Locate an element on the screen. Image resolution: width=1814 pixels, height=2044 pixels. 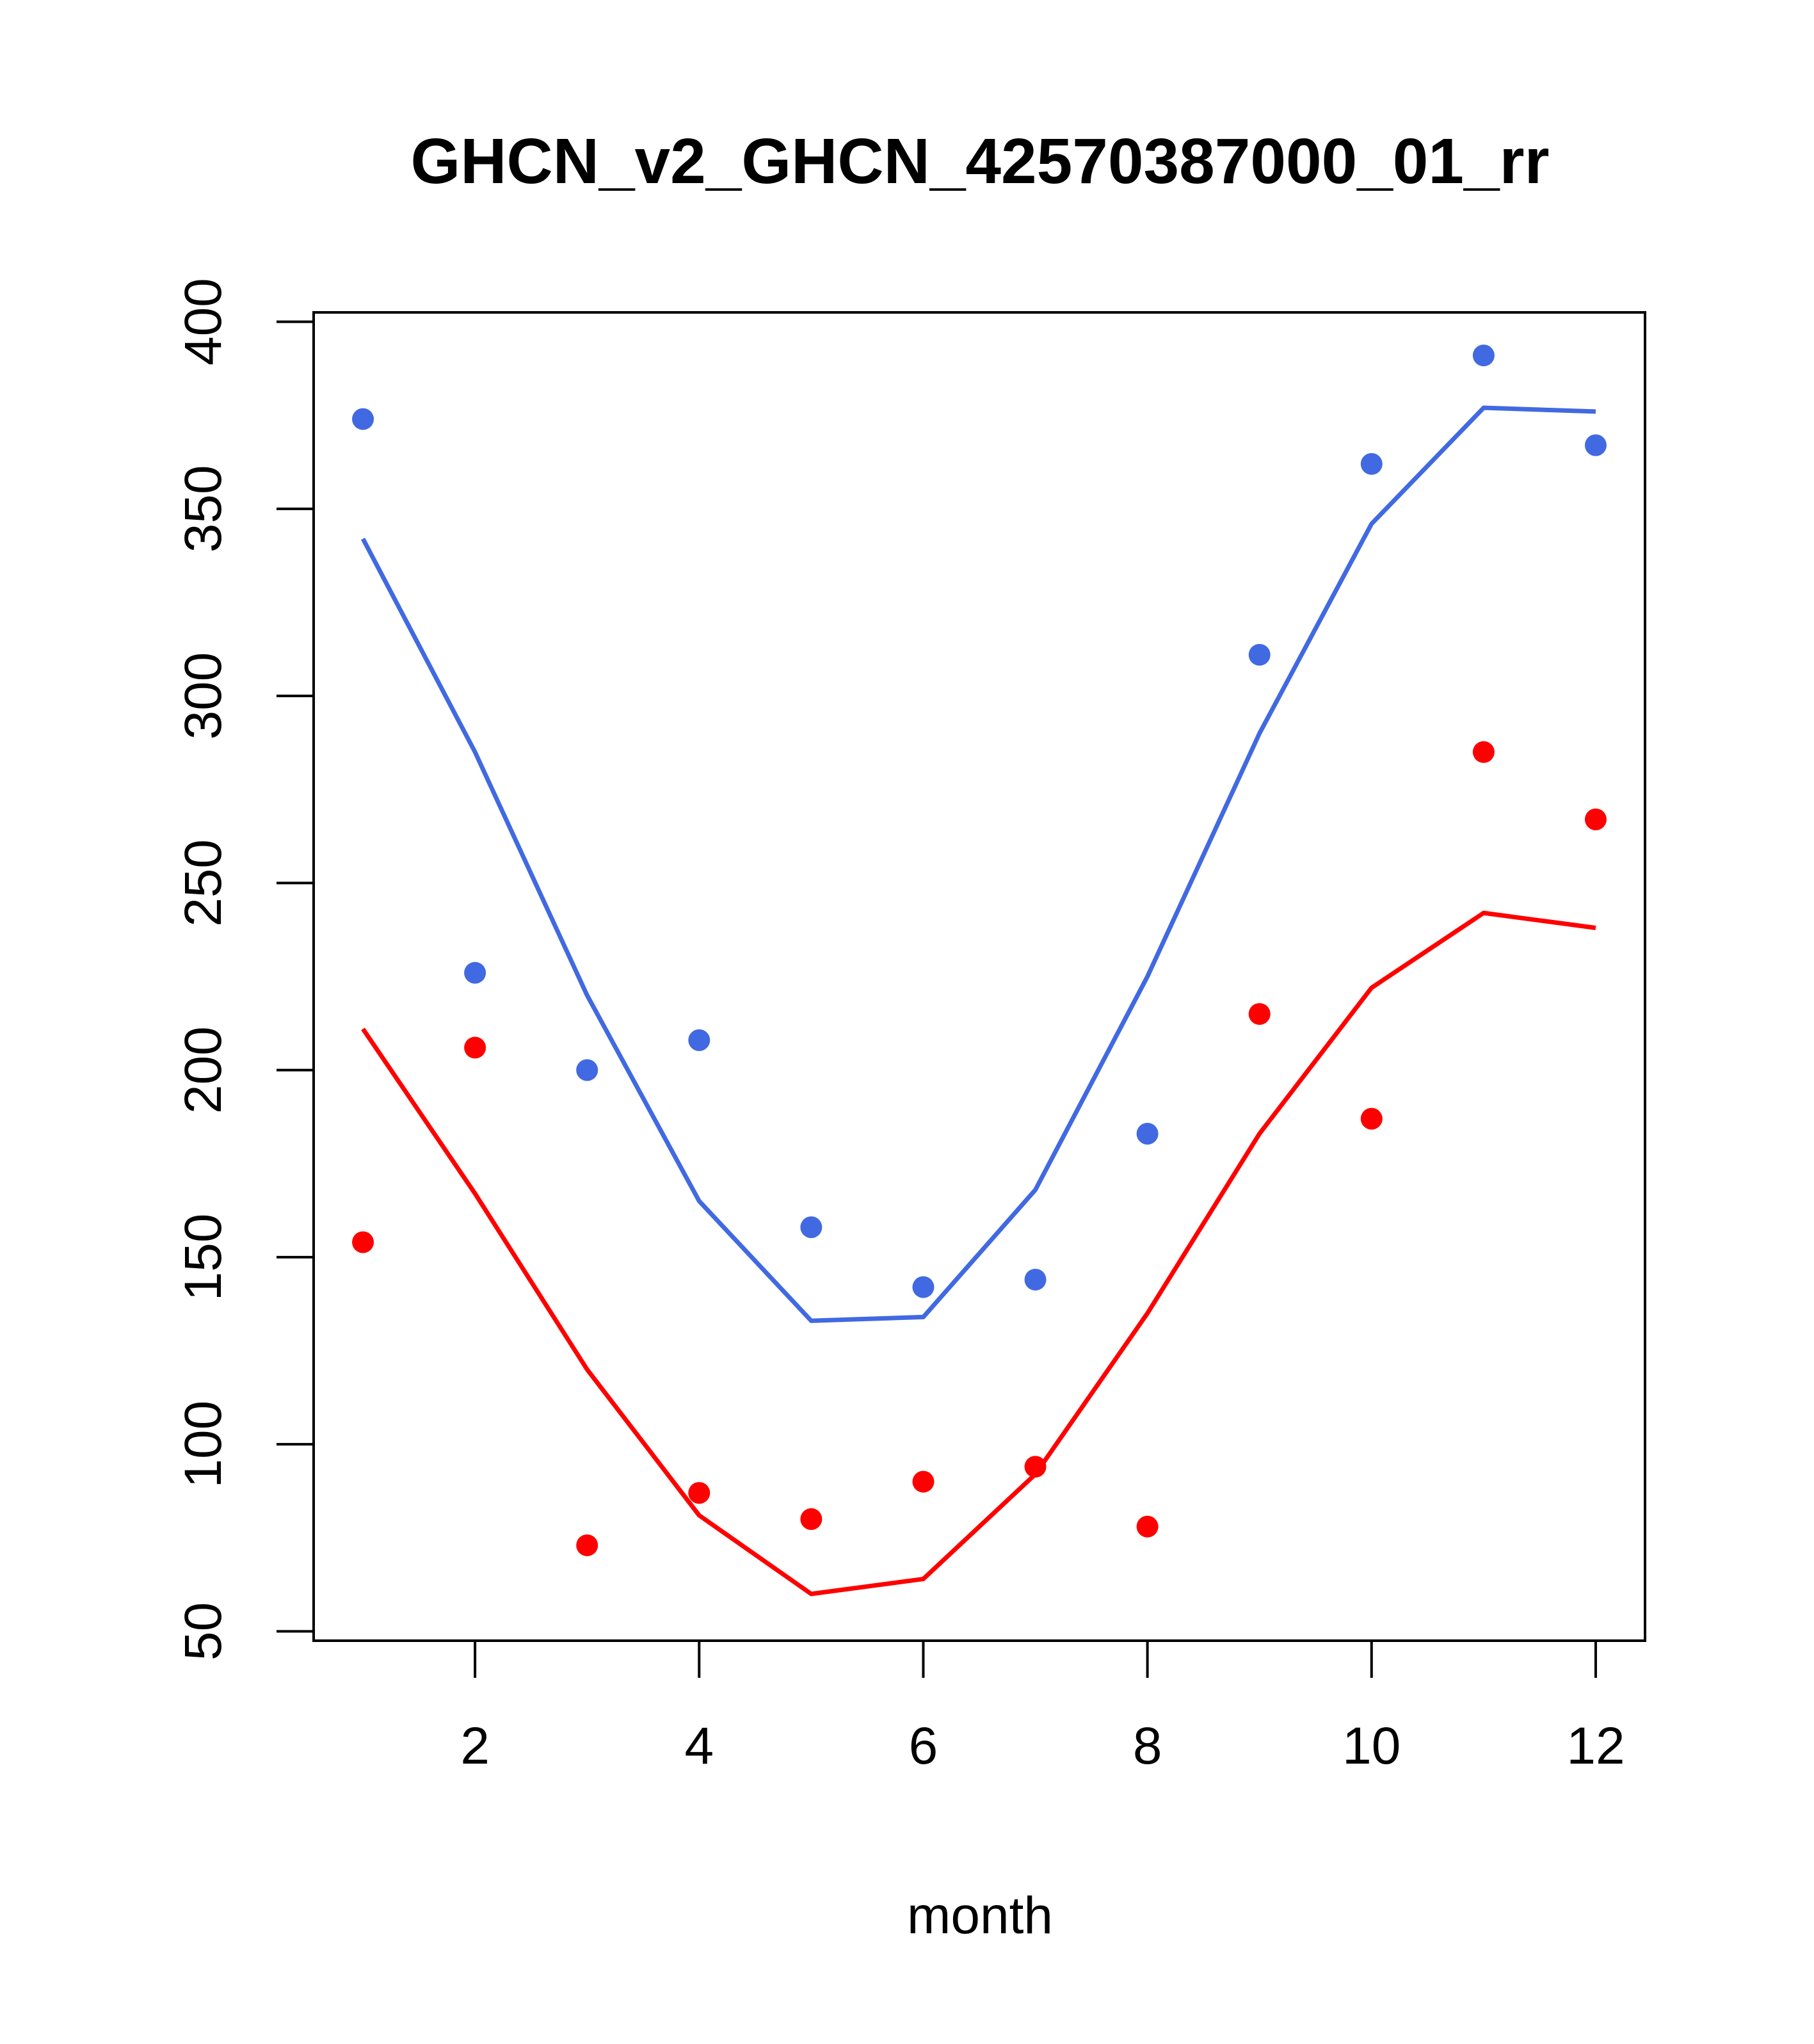
y-tick-label: 400 is located at coordinates (203, 322).